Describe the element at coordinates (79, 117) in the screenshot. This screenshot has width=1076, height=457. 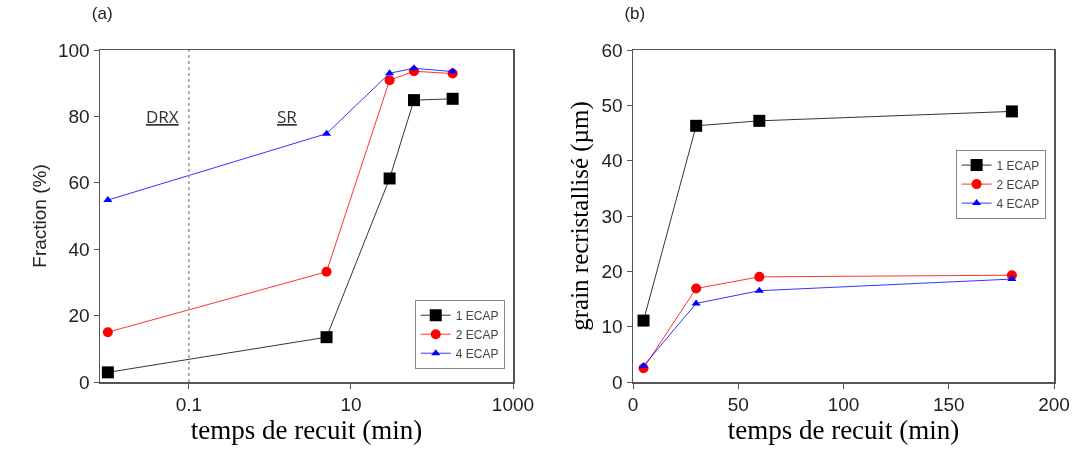
I see `y-tick-label: 80` at that location.